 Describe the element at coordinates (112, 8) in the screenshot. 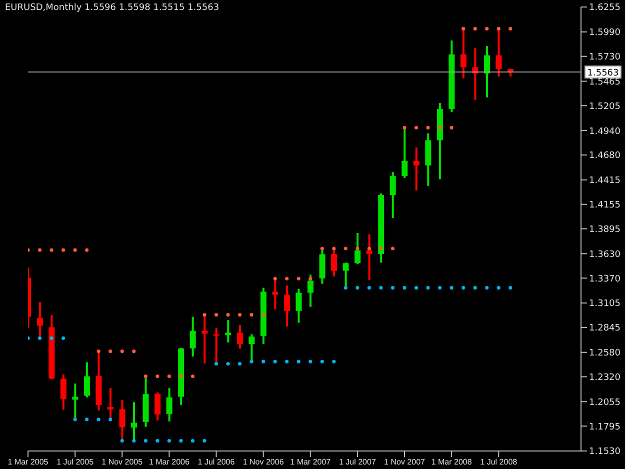

I see `chart-title: EURUSD,Monthly 1.5596 1.5598 1.5515 1.5563` at that location.